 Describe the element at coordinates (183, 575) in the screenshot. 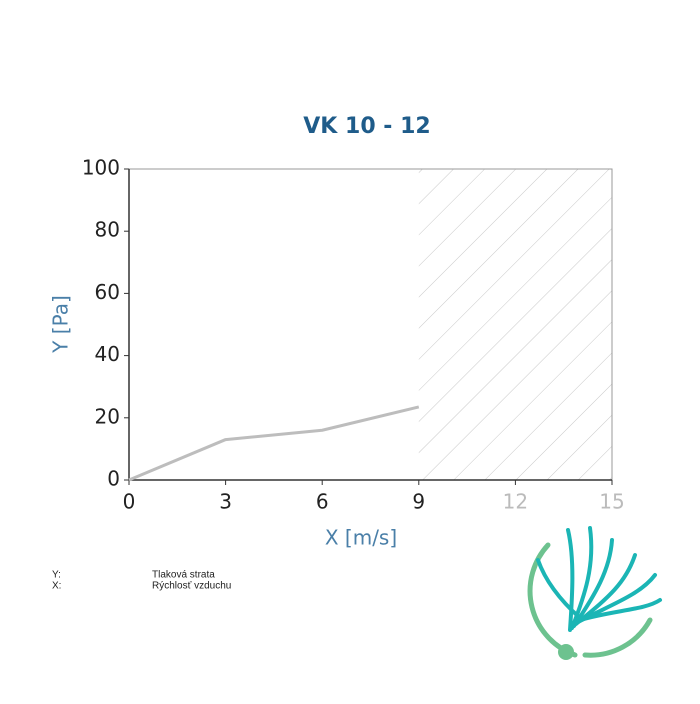

I see `note-text: Tlaková strata` at that location.